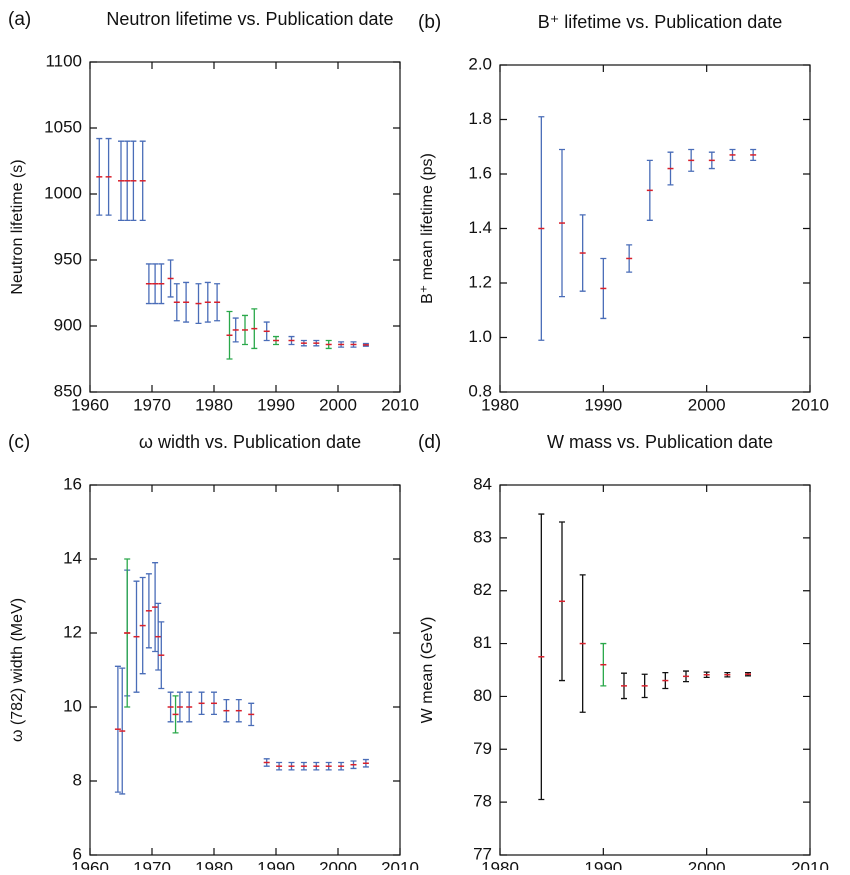  Describe the element at coordinates (482, 483) in the screenshot. I see `y-tick-label: 84` at that location.